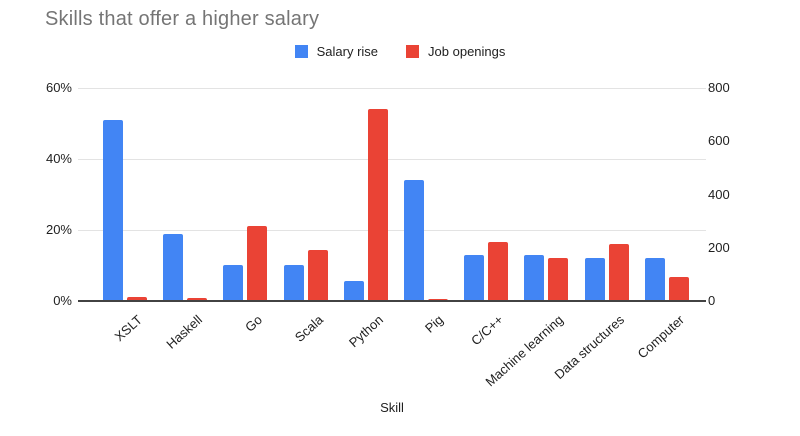 Image resolution: width=800 pixels, height=436 pixels. What do you see at coordinates (400, 51) in the screenshot?
I see `chart-legend: Salary rise Job openings` at bounding box center [400, 51].